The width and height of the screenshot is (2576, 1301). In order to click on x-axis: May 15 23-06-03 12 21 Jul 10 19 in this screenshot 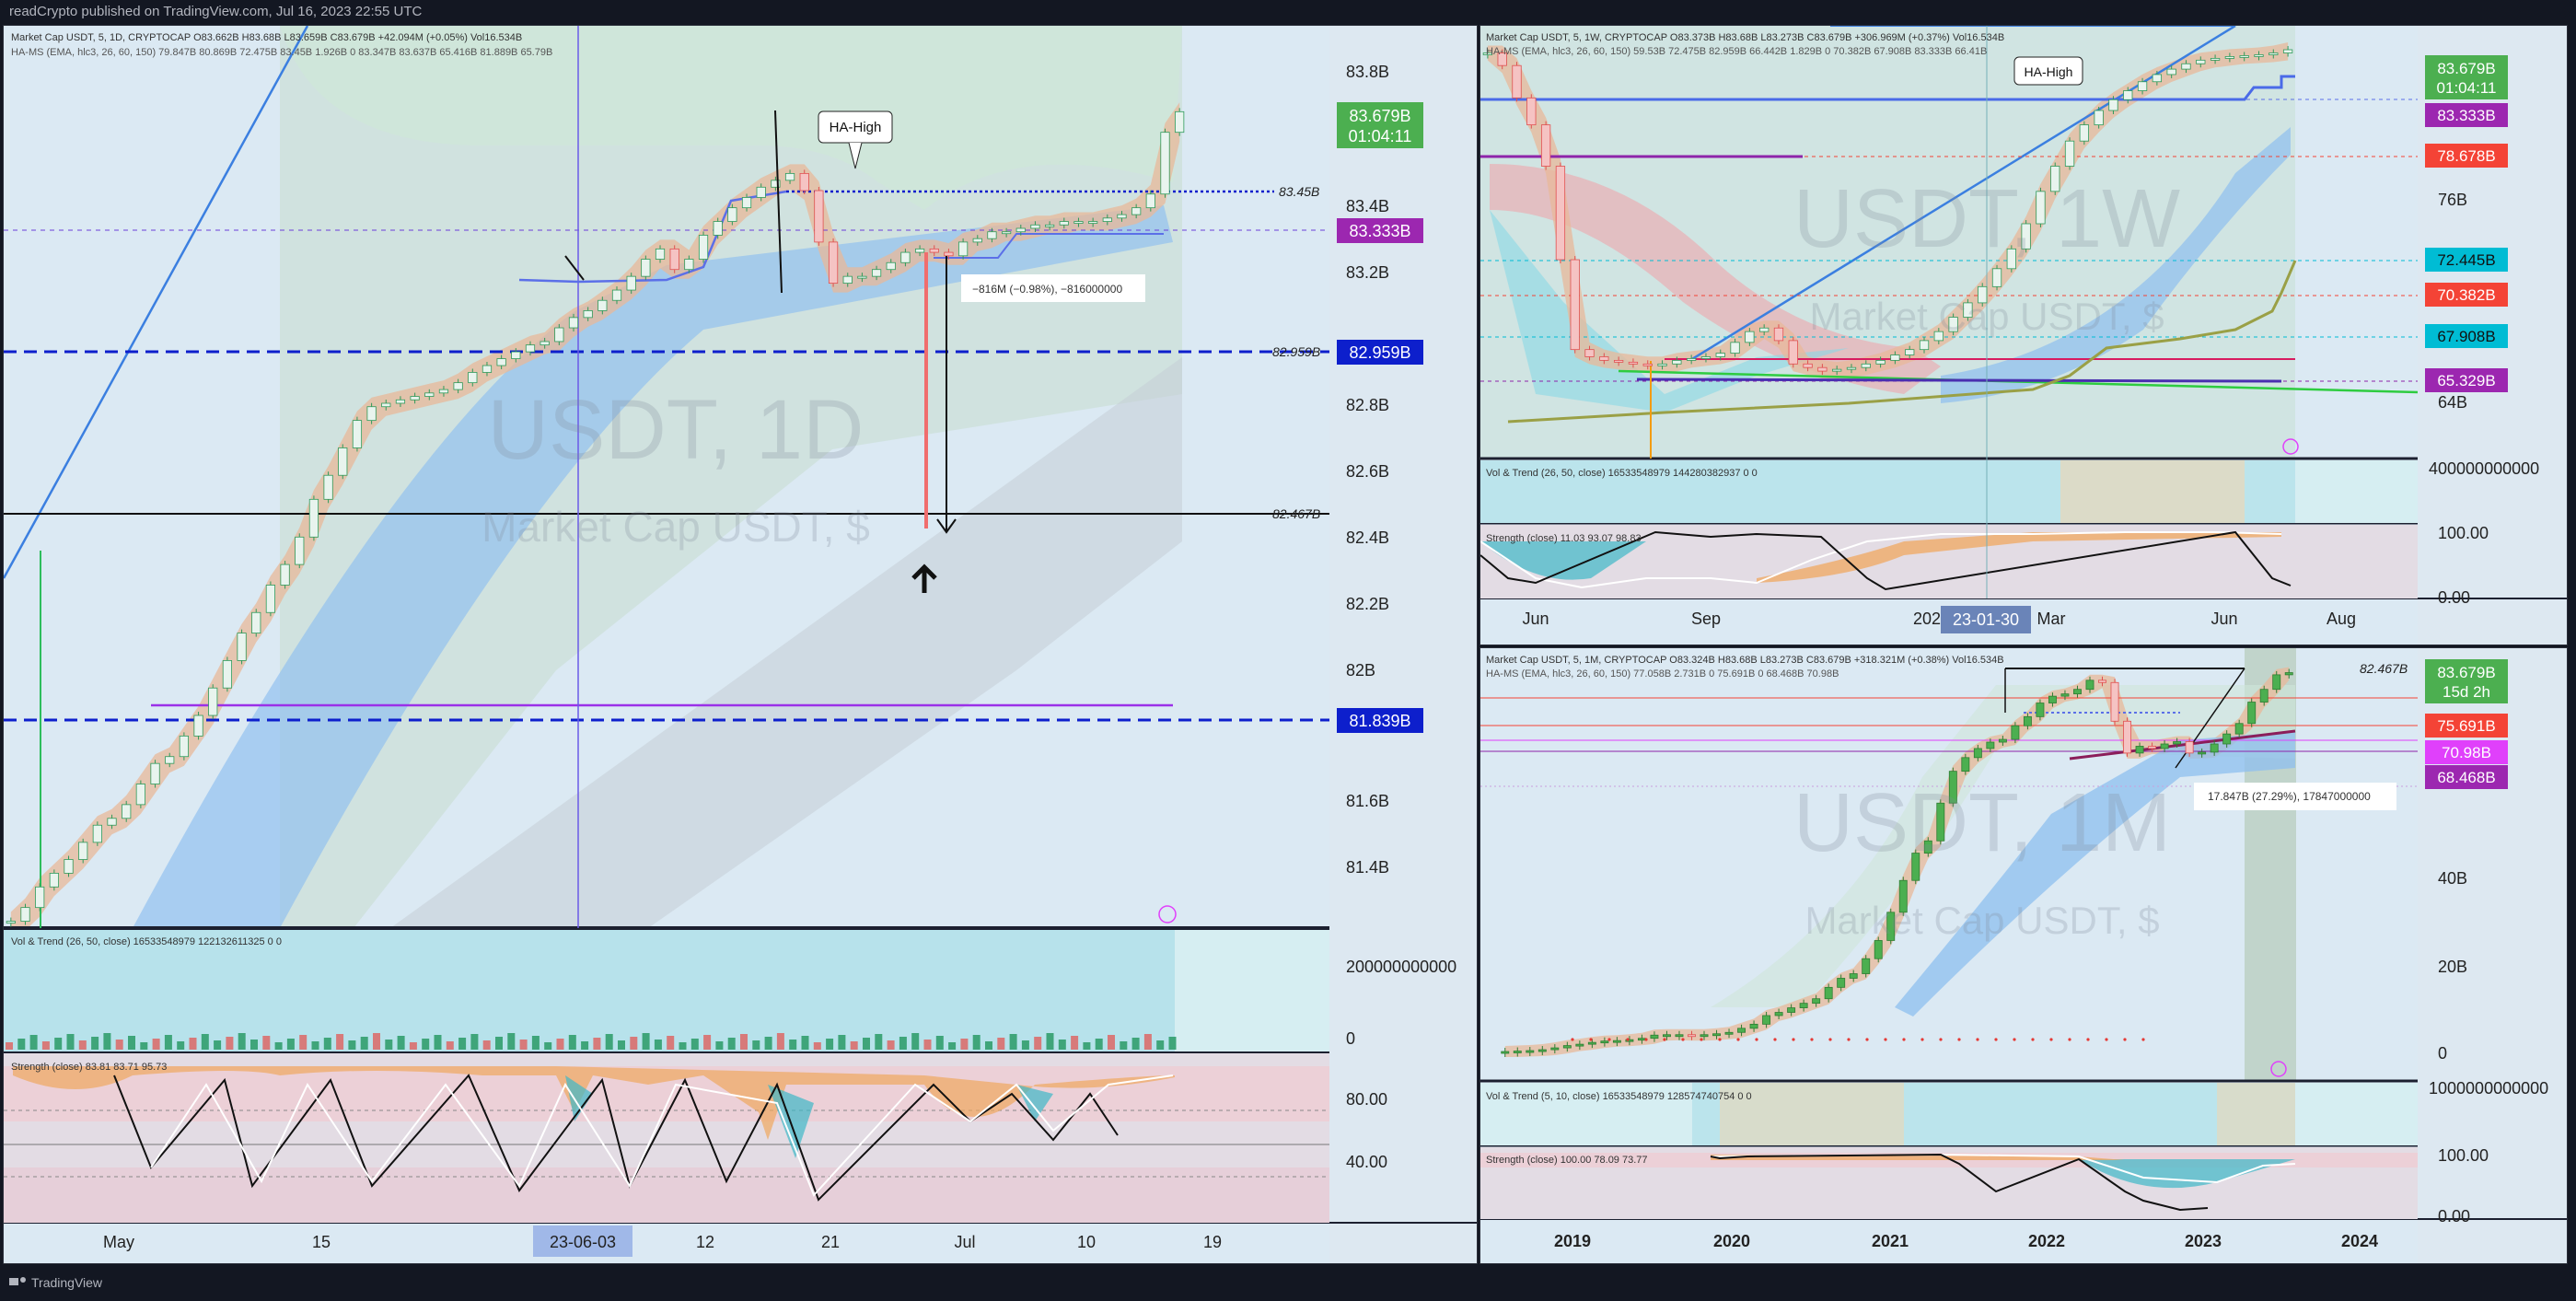, I will do `click(662, 1241)`.